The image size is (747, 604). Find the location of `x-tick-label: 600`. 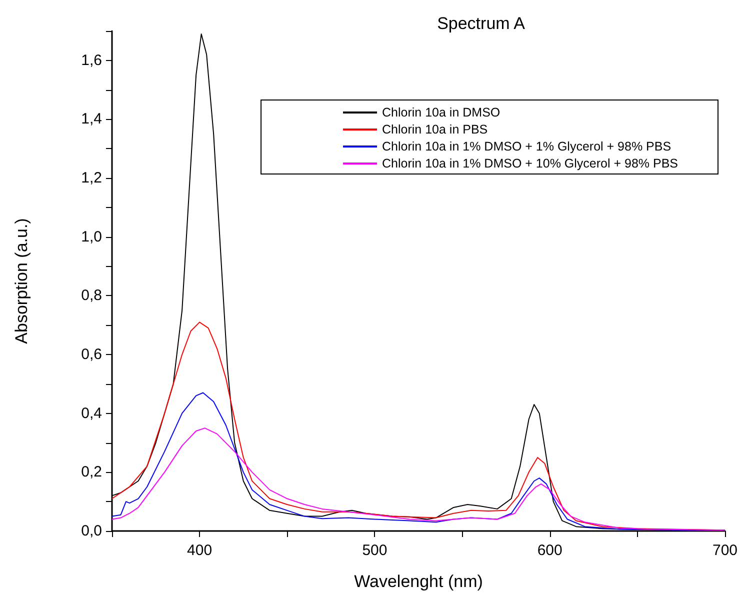

x-tick-label: 600 is located at coordinates (549, 550).